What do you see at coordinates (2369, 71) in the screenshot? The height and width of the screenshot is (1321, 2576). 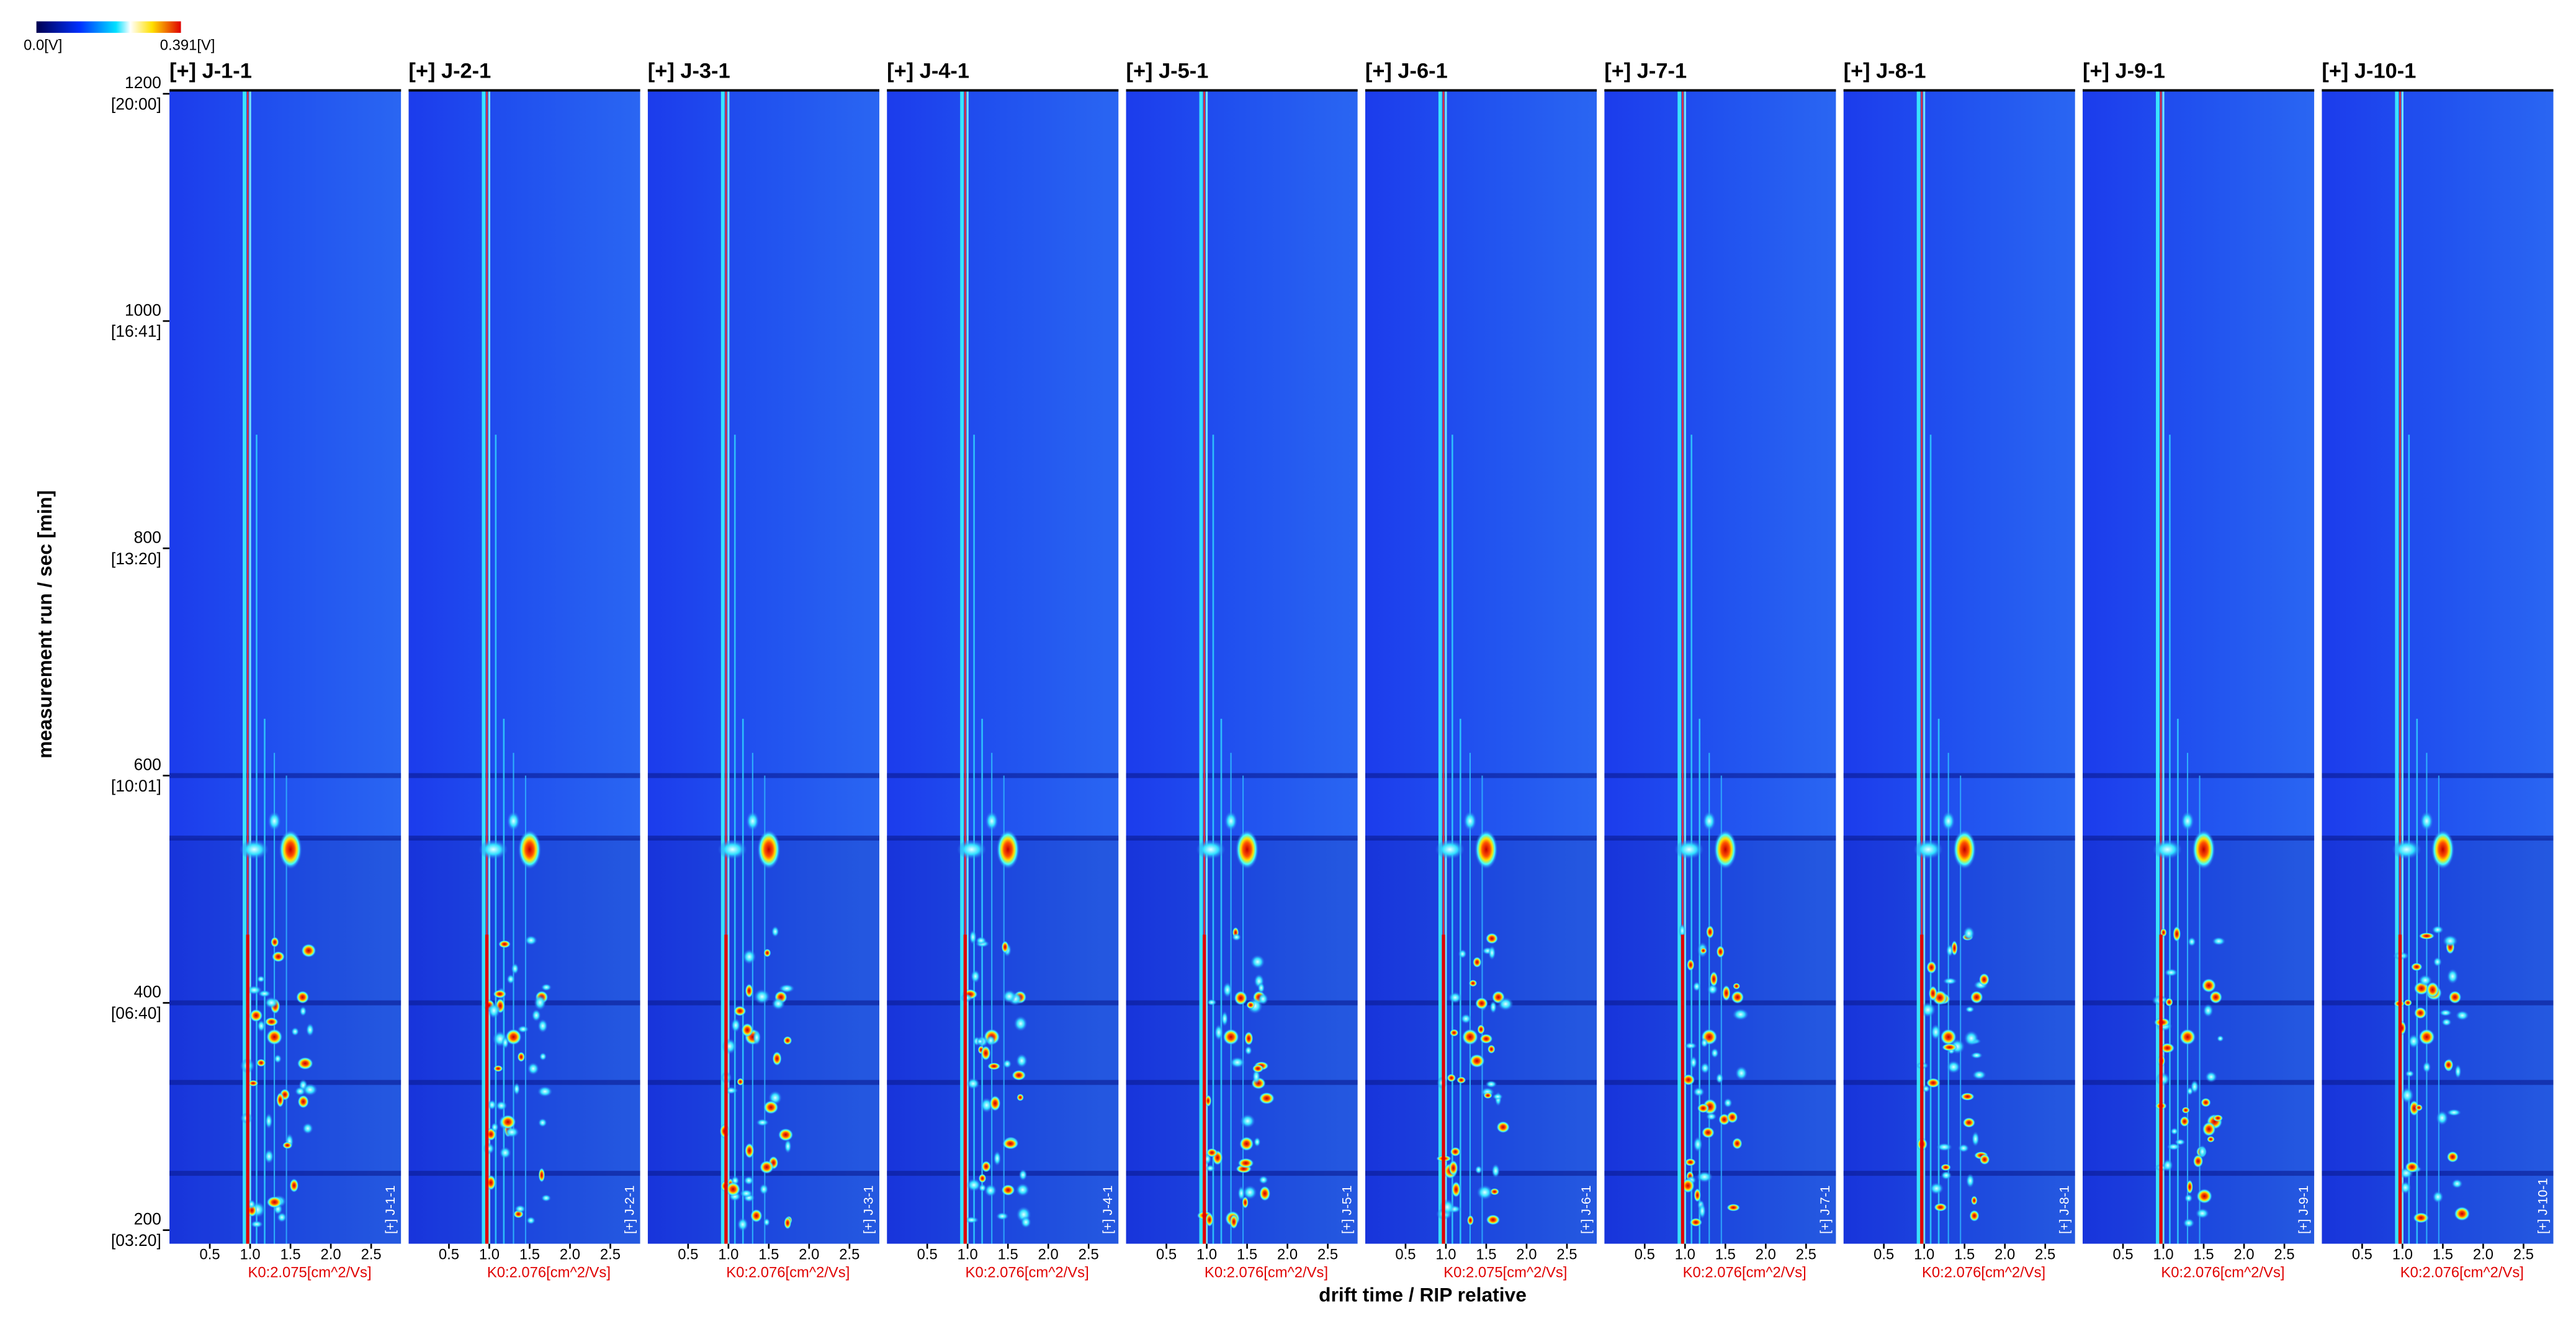 I see `panel-title: [+] J-10-1` at bounding box center [2369, 71].